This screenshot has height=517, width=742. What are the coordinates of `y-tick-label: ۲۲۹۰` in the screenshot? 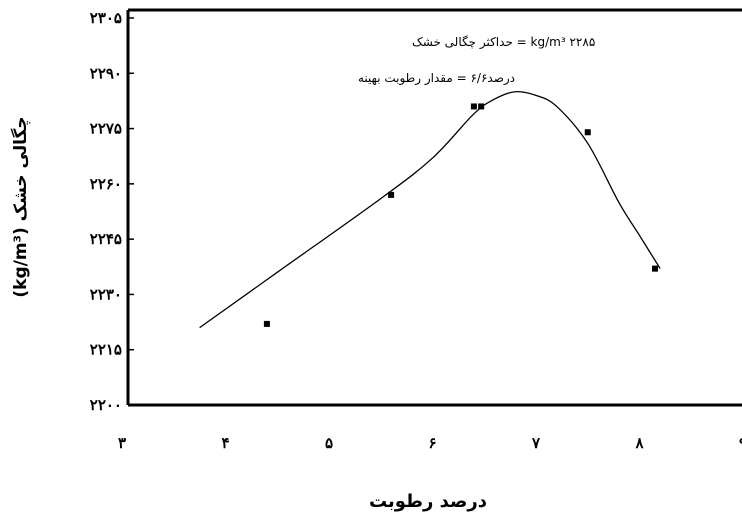 It's located at (106, 73).